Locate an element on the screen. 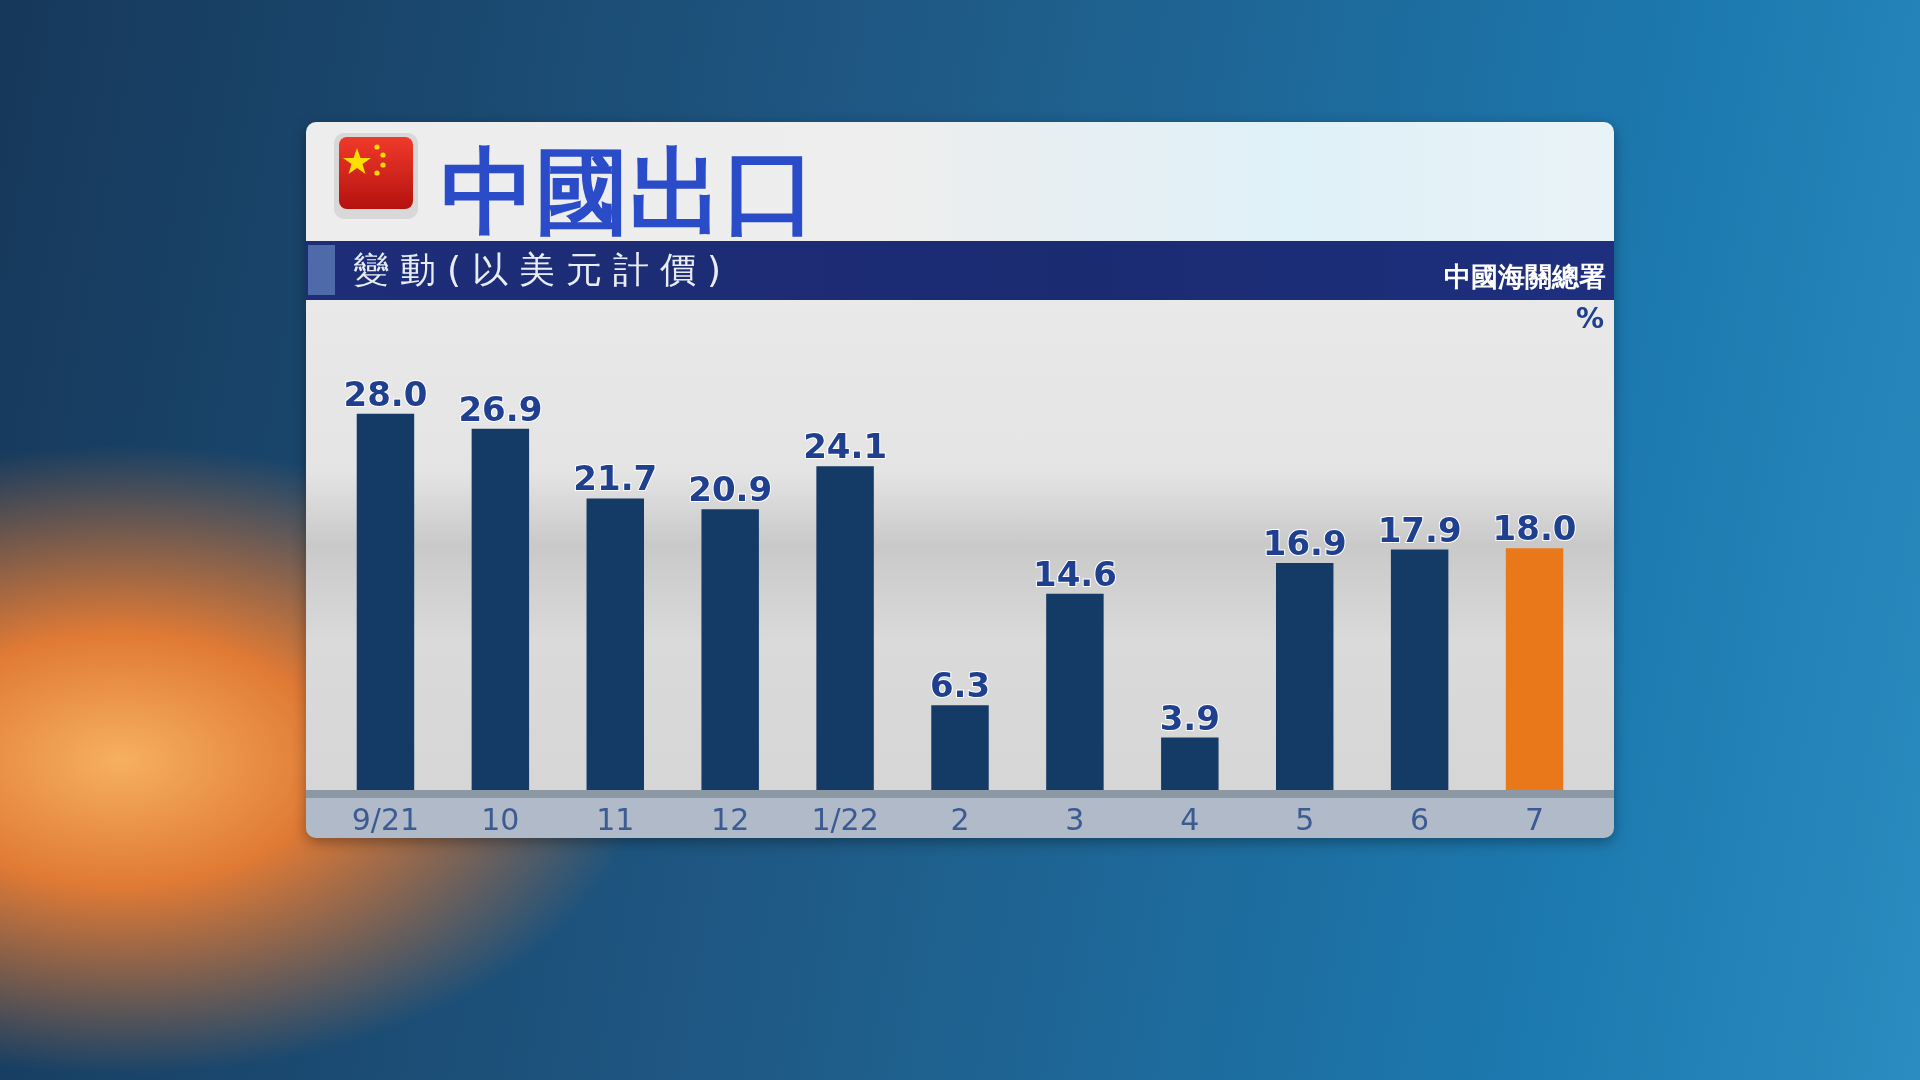  x-tick-label: 6 is located at coordinates (1420, 819).